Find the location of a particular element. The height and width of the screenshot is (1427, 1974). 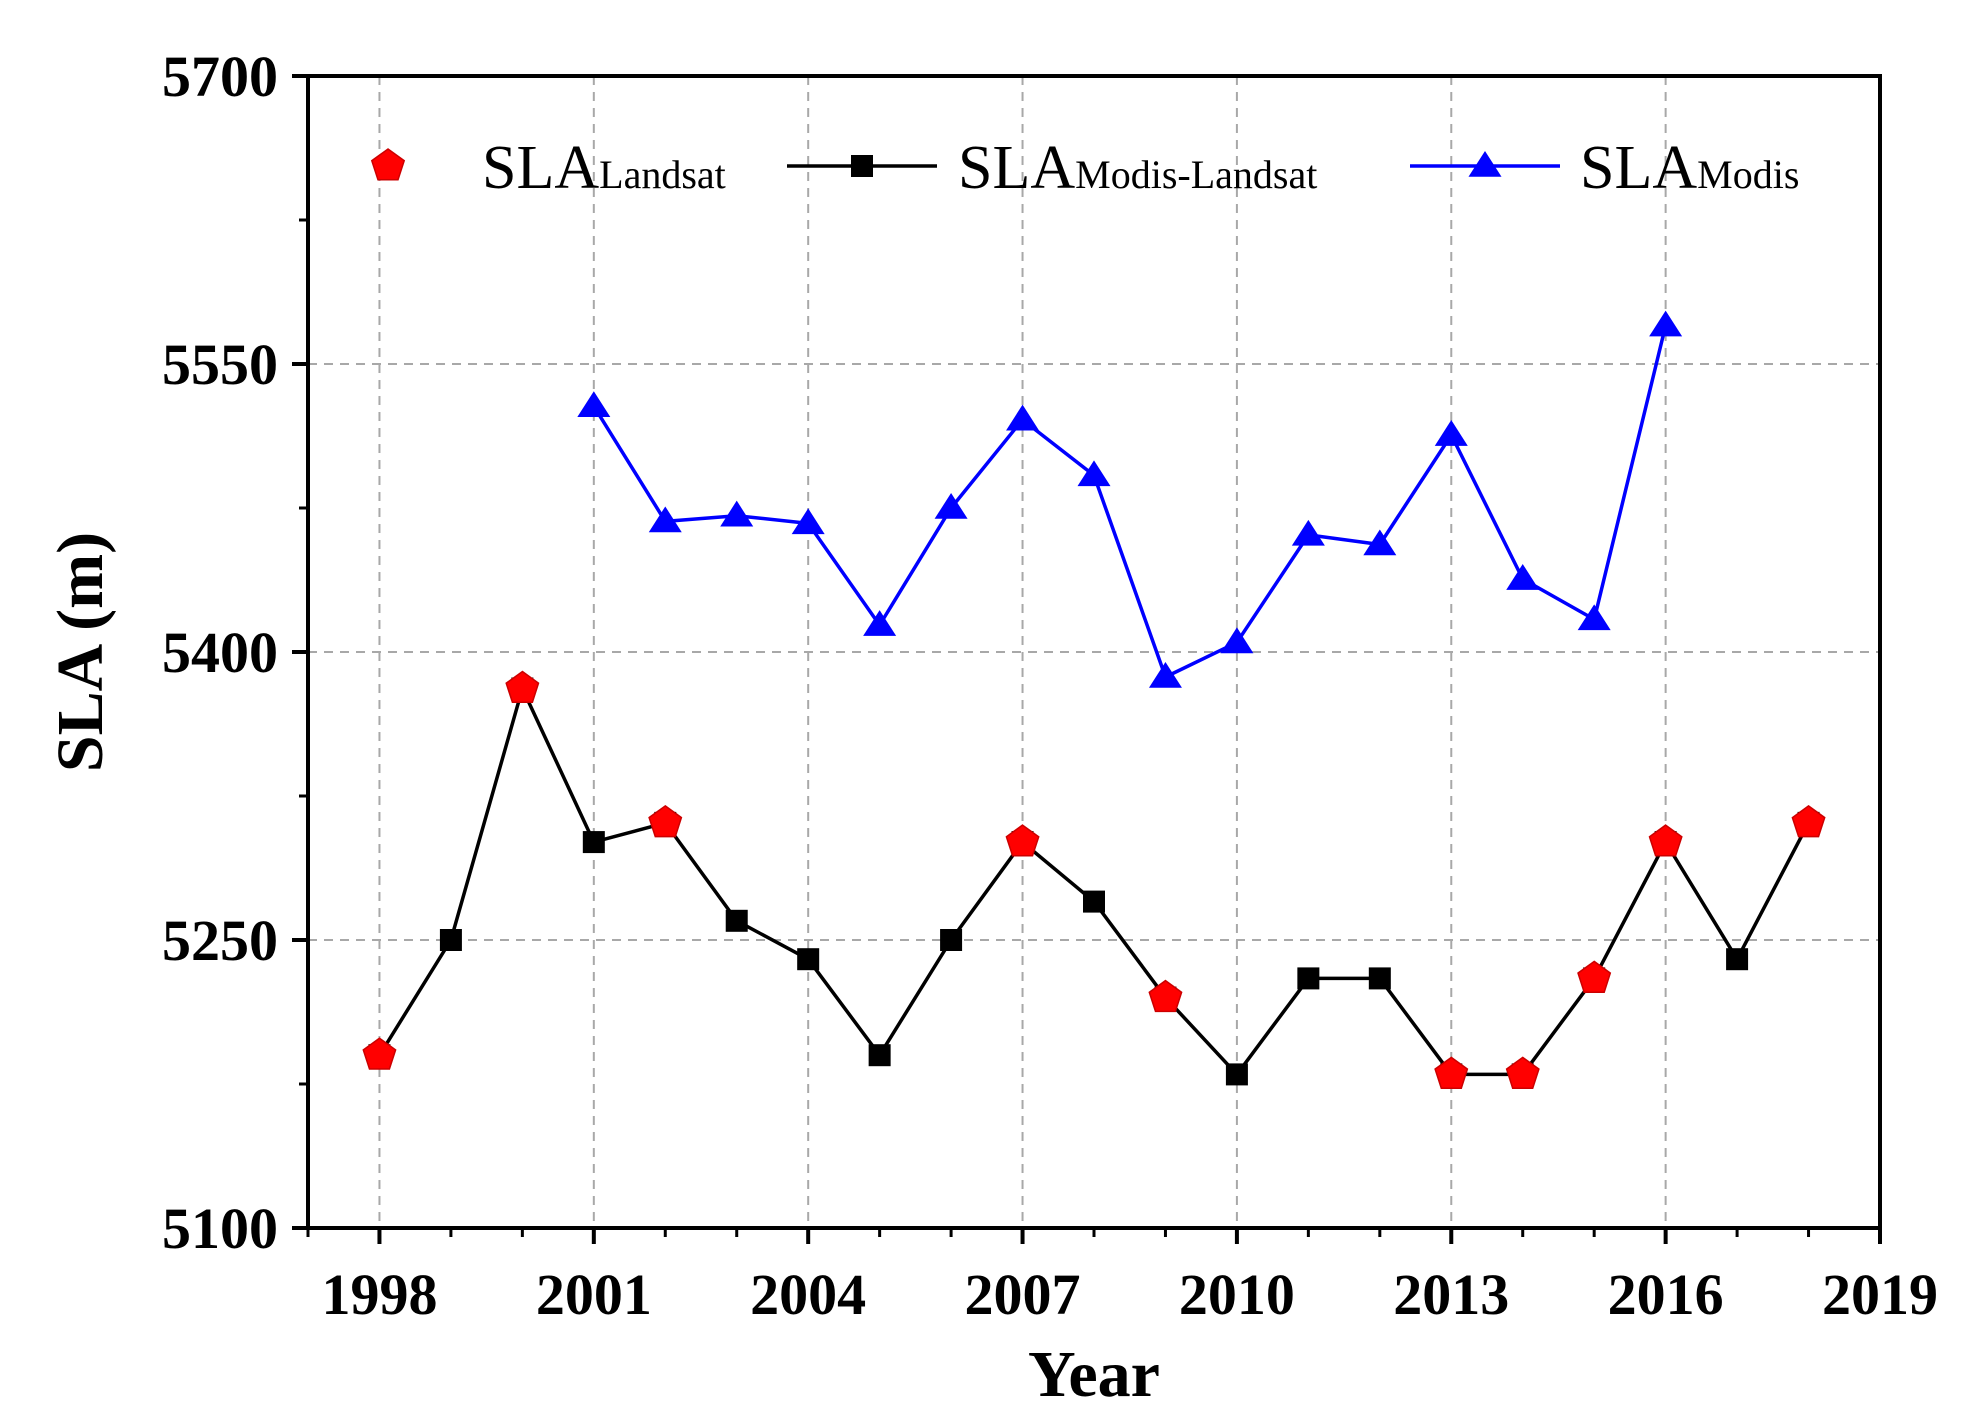

x-tick-label: 2019 is located at coordinates (1880, 1294).